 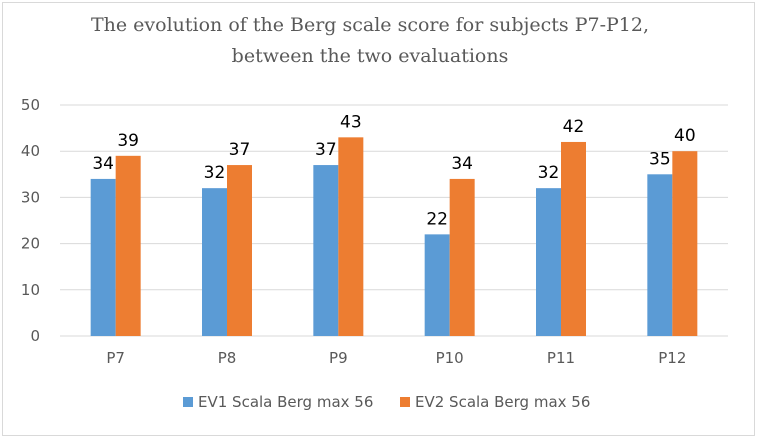 I want to click on legend-label-series-1: EV1 Scala Berg max 56, so click(x=285, y=402).